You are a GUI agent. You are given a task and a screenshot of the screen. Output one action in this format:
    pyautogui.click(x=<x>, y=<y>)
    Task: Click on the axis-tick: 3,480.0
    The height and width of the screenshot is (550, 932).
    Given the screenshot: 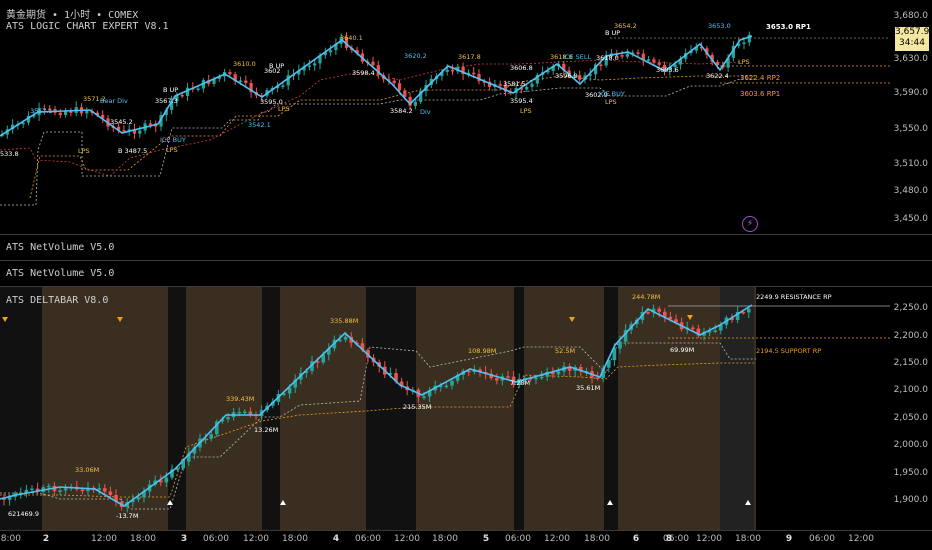 What is the action you would take?
    pyautogui.click(x=910, y=191)
    